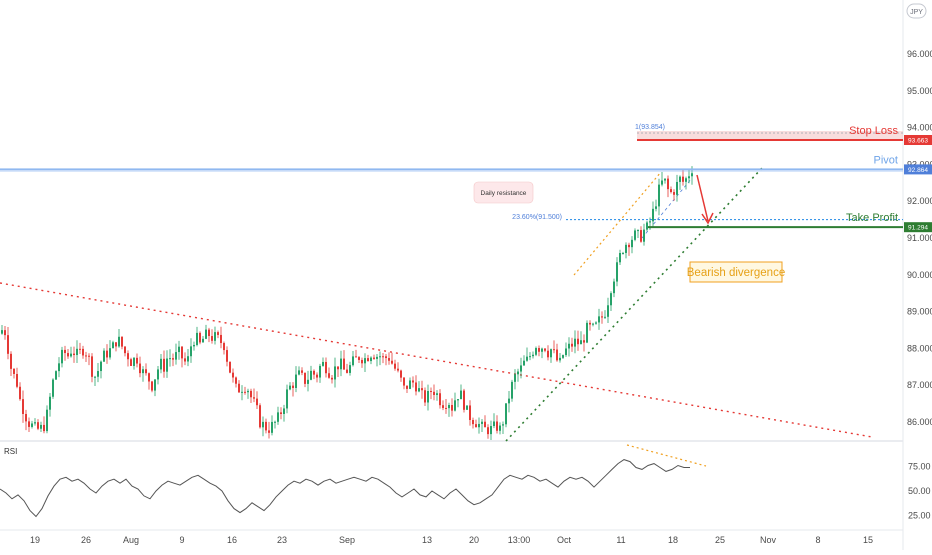 Image resolution: width=932 pixels, height=555 pixels. What do you see at coordinates (634, 304) in the screenshot?
I see `uptrend-support-line` at bounding box center [634, 304].